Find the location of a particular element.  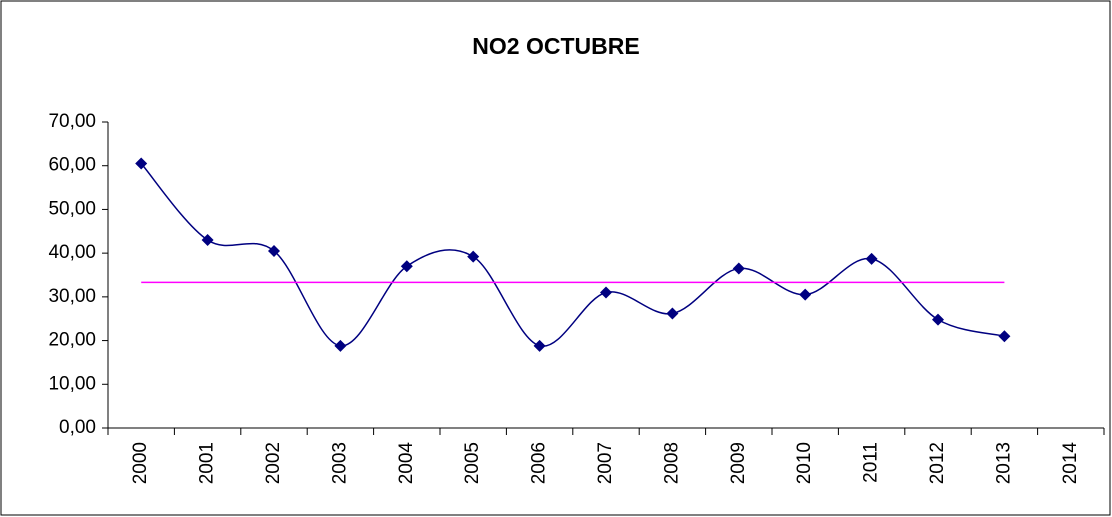

y-tick-label: 30,00 is located at coordinates (72, 296).